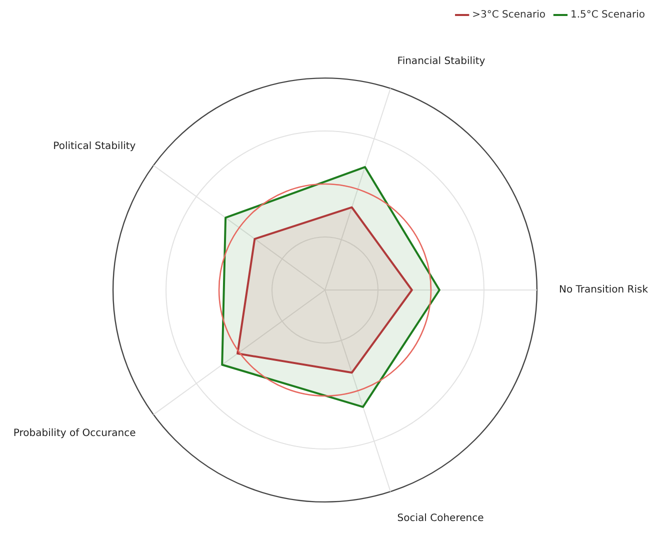  Describe the element at coordinates (608, 15) in the screenshot. I see `legend-label: 1.5°C Scenario` at that location.